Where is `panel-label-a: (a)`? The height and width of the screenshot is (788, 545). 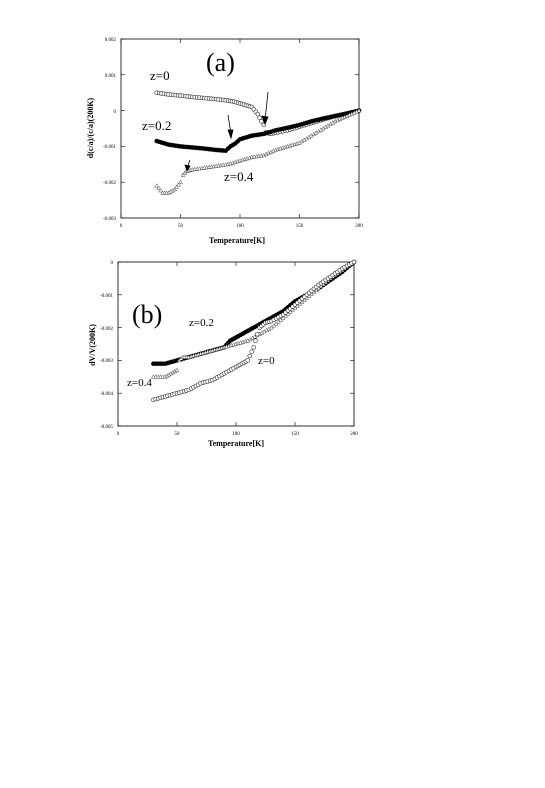
panel-label-a: (a) is located at coordinates (220, 62).